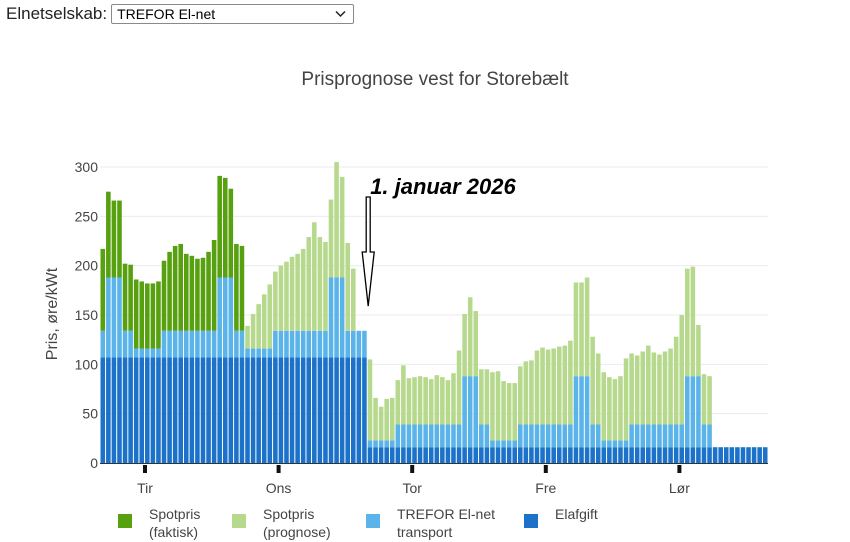  What do you see at coordinates (434, 479) in the screenshot?
I see `x-axis: Tir Ons Tor Fre Lør` at bounding box center [434, 479].